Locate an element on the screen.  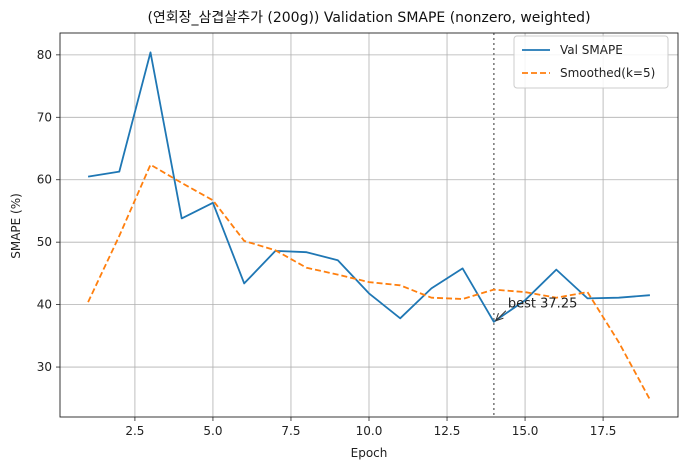
x-tick-label: 15.0 is located at coordinates (525, 431).